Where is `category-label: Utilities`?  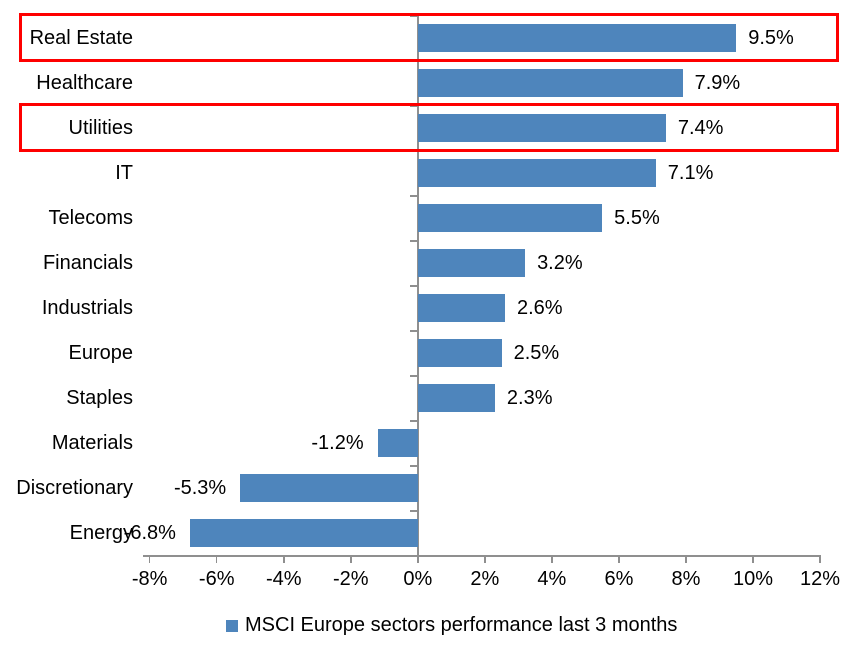
category-label: Utilities is located at coordinates (100, 128).